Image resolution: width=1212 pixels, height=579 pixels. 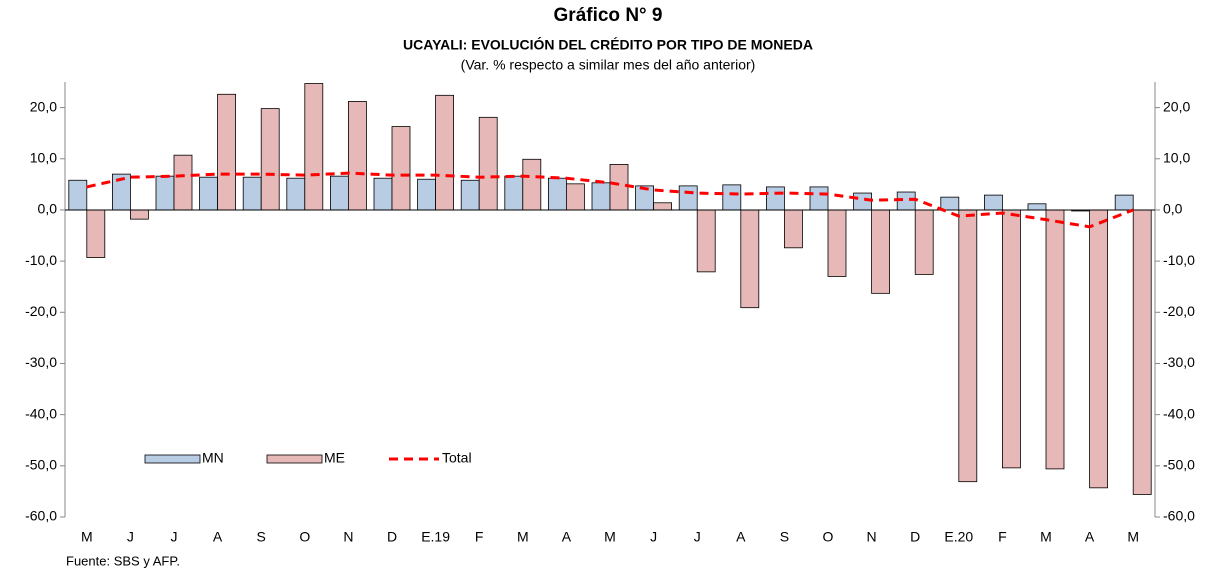 I want to click on source: Fuente: SBS y AFP., so click(x=123, y=560).